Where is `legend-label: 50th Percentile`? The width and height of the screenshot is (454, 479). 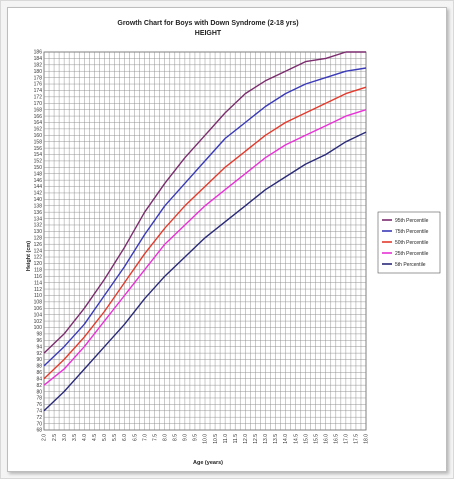 legend-label: 50th Percentile is located at coordinates (412, 243).